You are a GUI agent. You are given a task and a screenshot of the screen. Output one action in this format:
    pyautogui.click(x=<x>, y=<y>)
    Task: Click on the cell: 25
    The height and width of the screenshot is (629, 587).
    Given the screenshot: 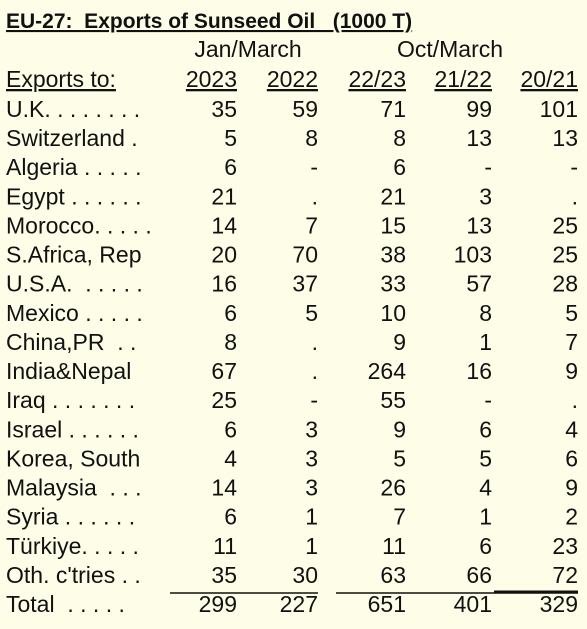 What is the action you would take?
    pyautogui.click(x=565, y=255)
    